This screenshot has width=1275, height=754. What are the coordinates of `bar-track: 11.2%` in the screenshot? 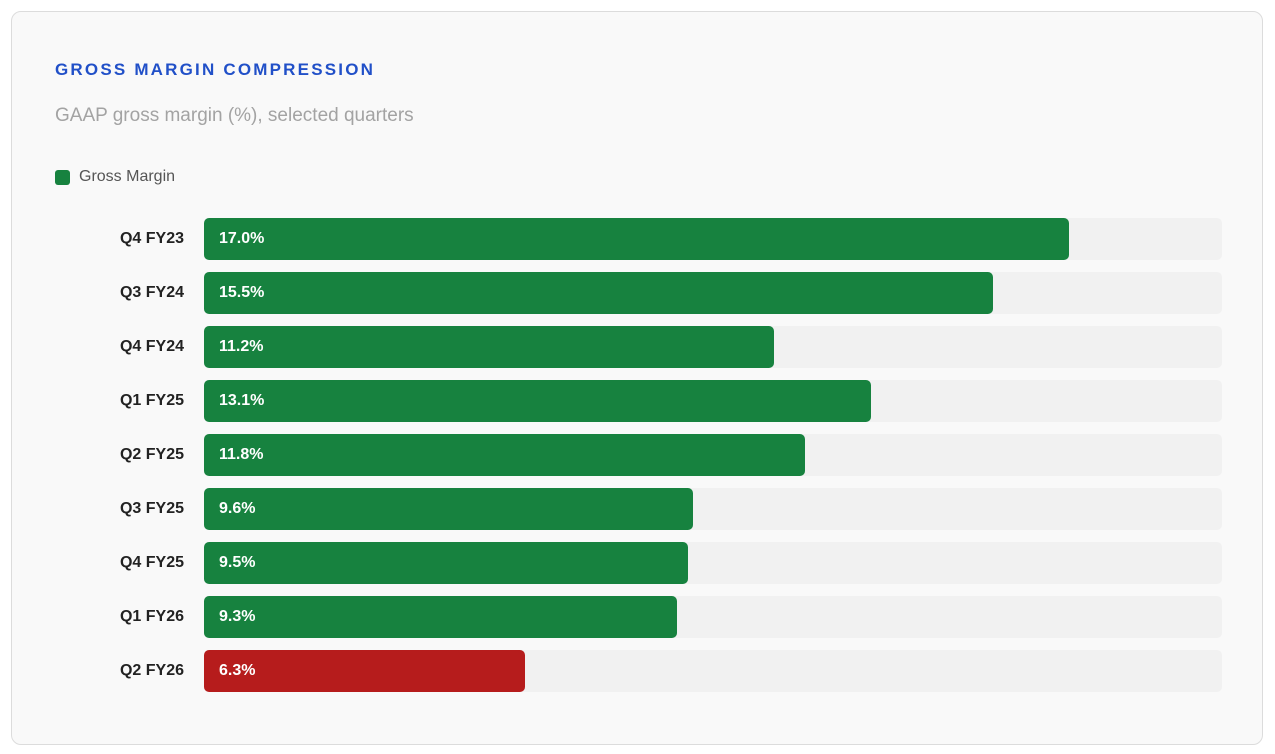 It's located at (713, 347).